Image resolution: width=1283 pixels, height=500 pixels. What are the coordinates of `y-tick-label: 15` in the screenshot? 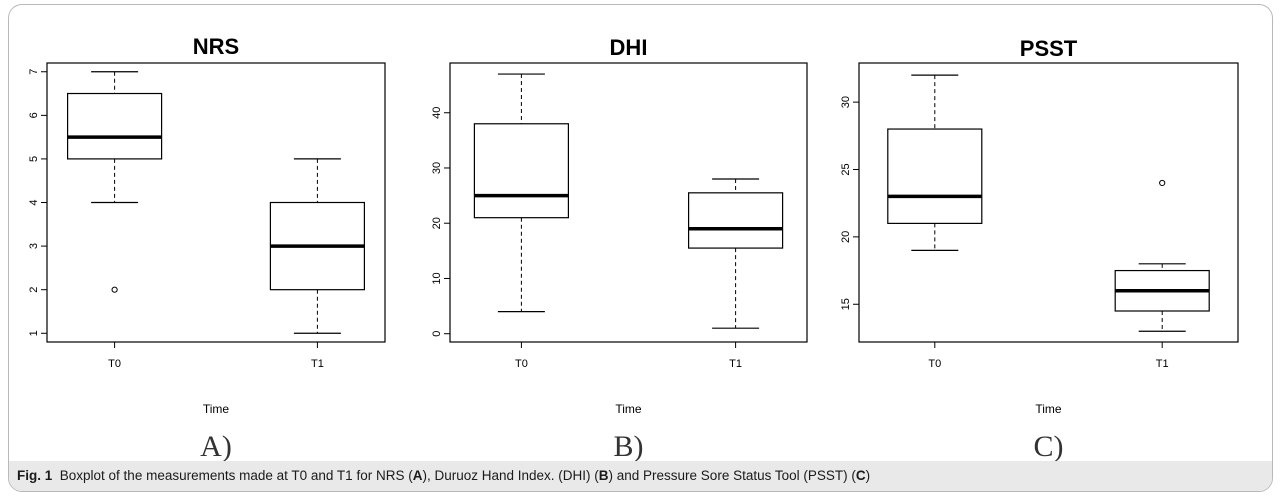 It's located at (846, 304).